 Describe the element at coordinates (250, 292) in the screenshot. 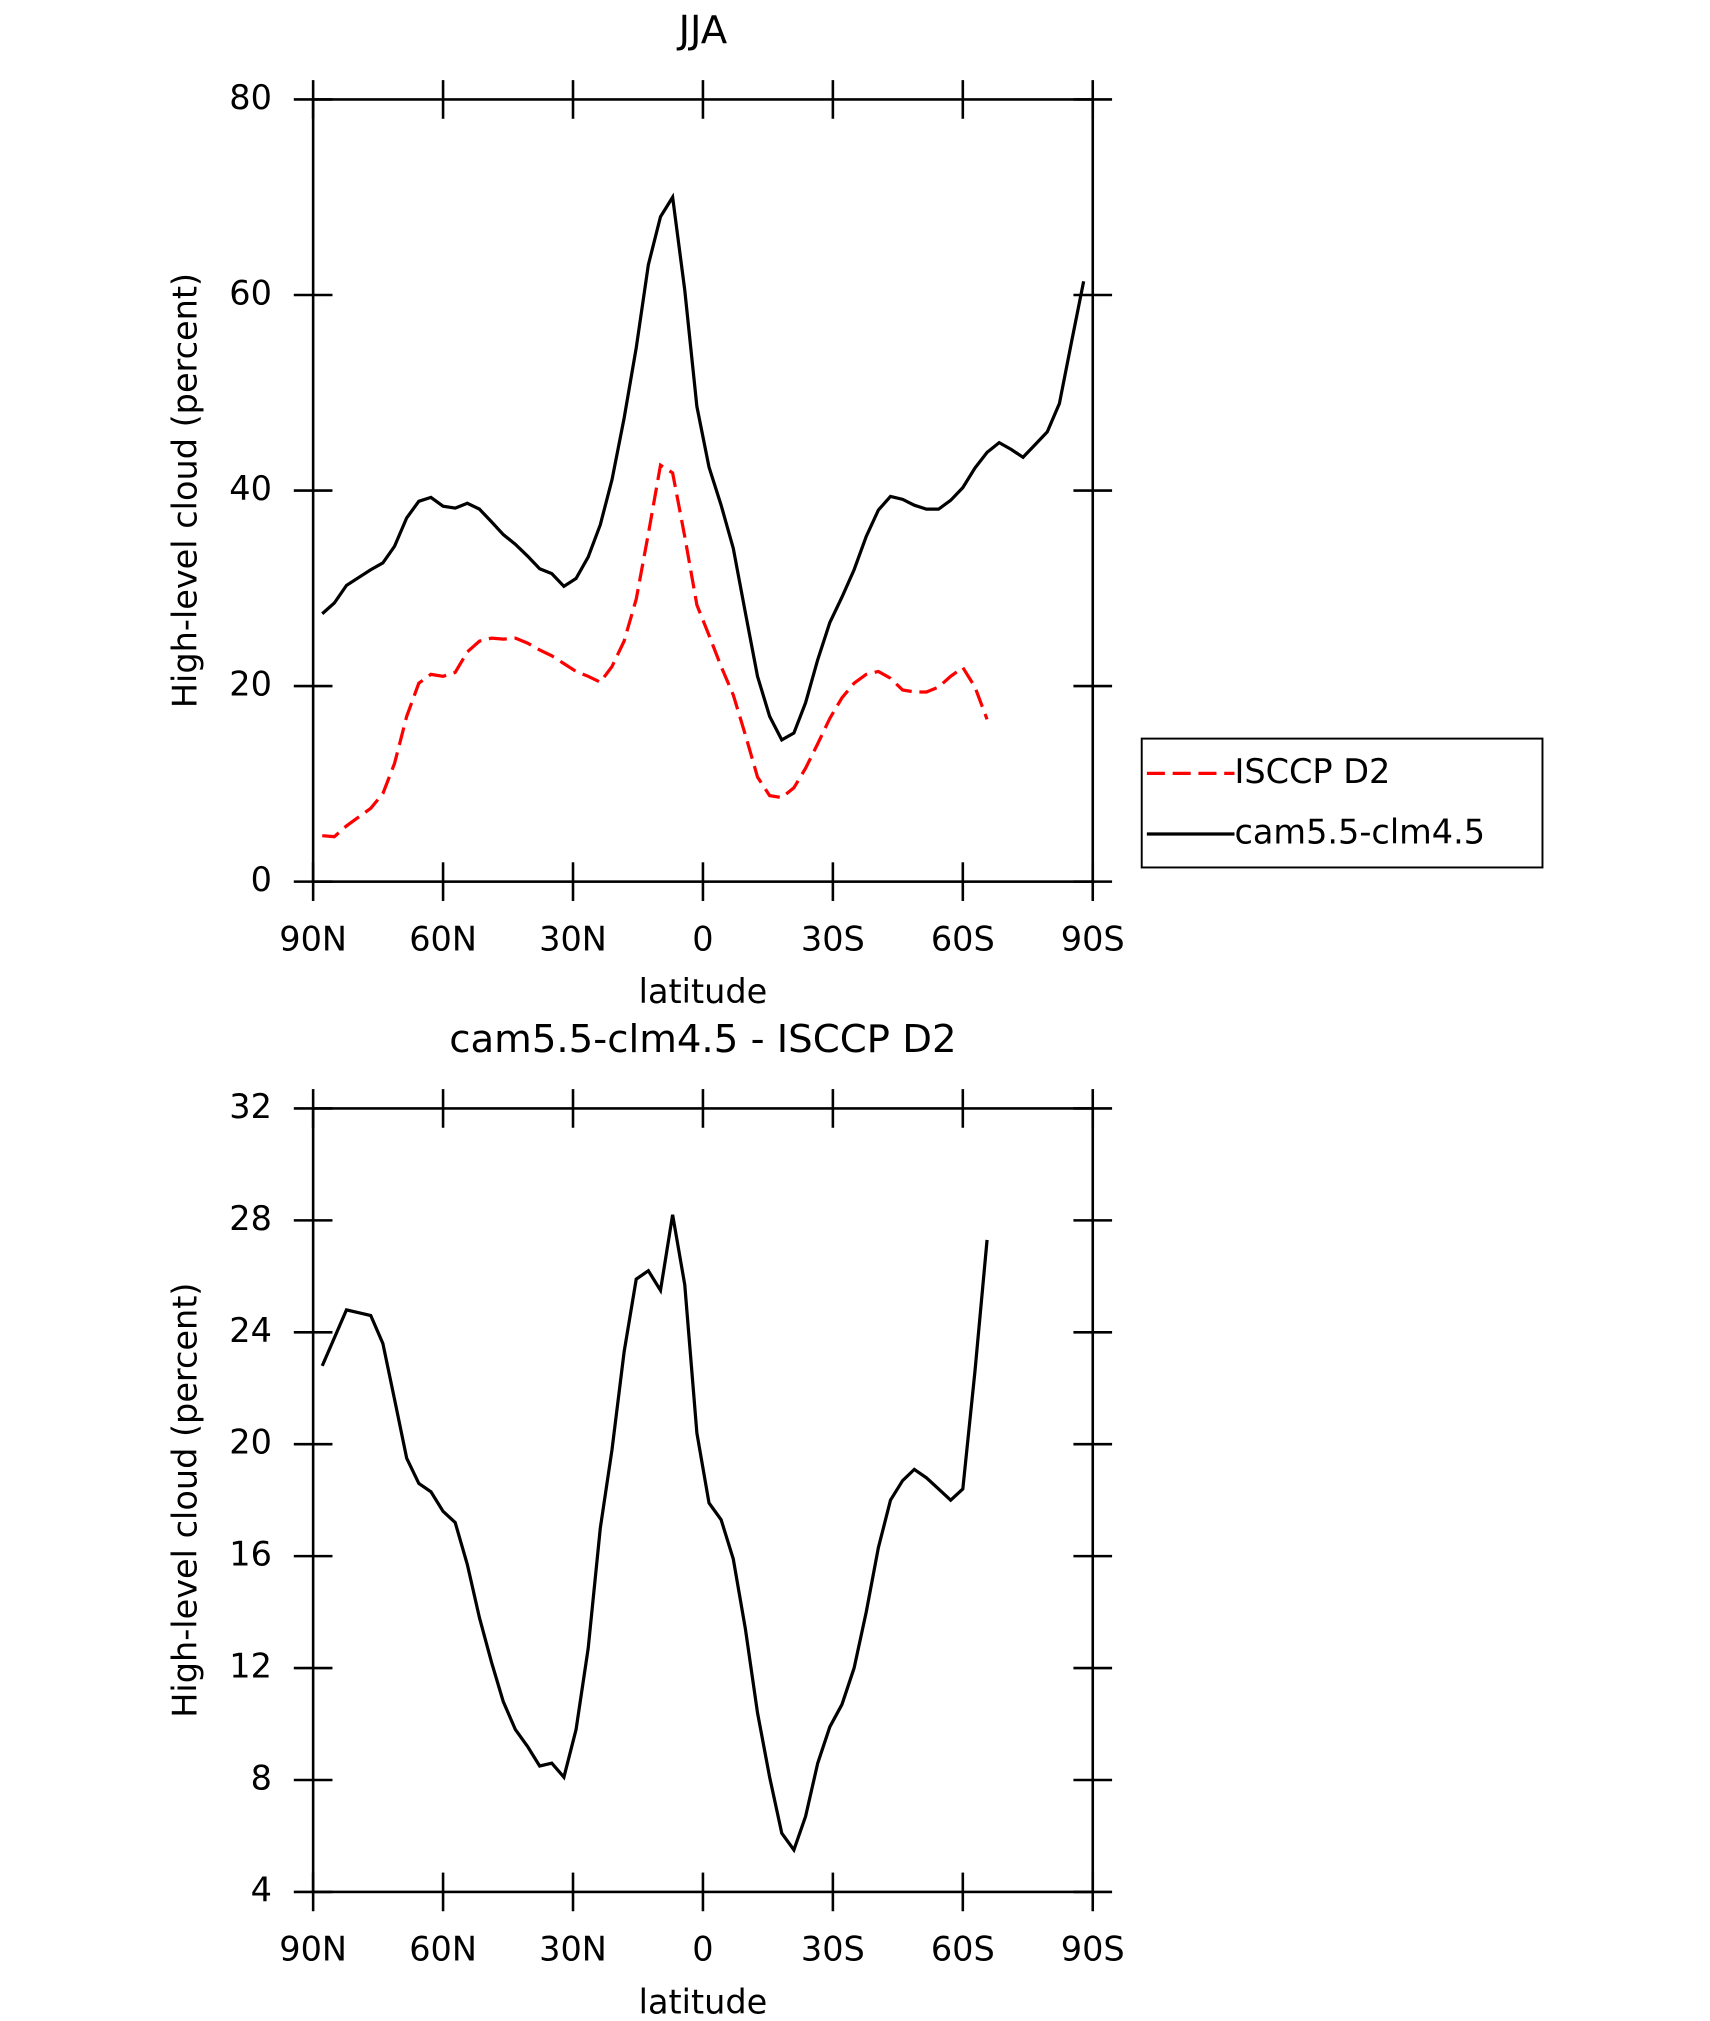

I see `y-tick-label: 60` at that location.